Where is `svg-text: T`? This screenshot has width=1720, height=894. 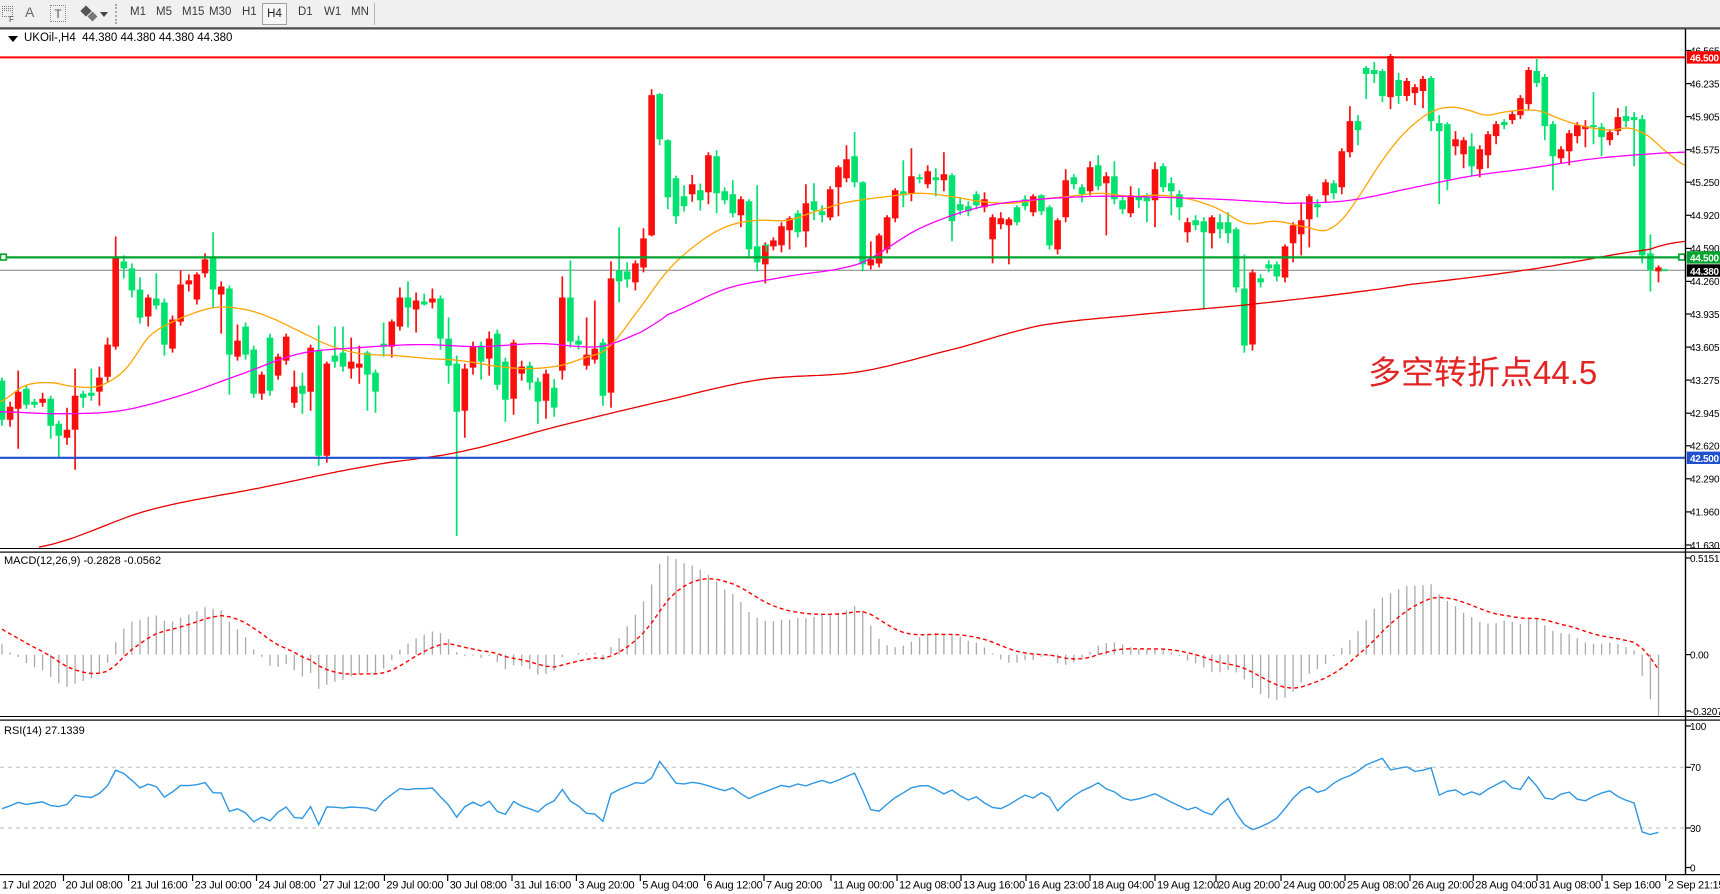 svg-text: T is located at coordinates (766, 249).